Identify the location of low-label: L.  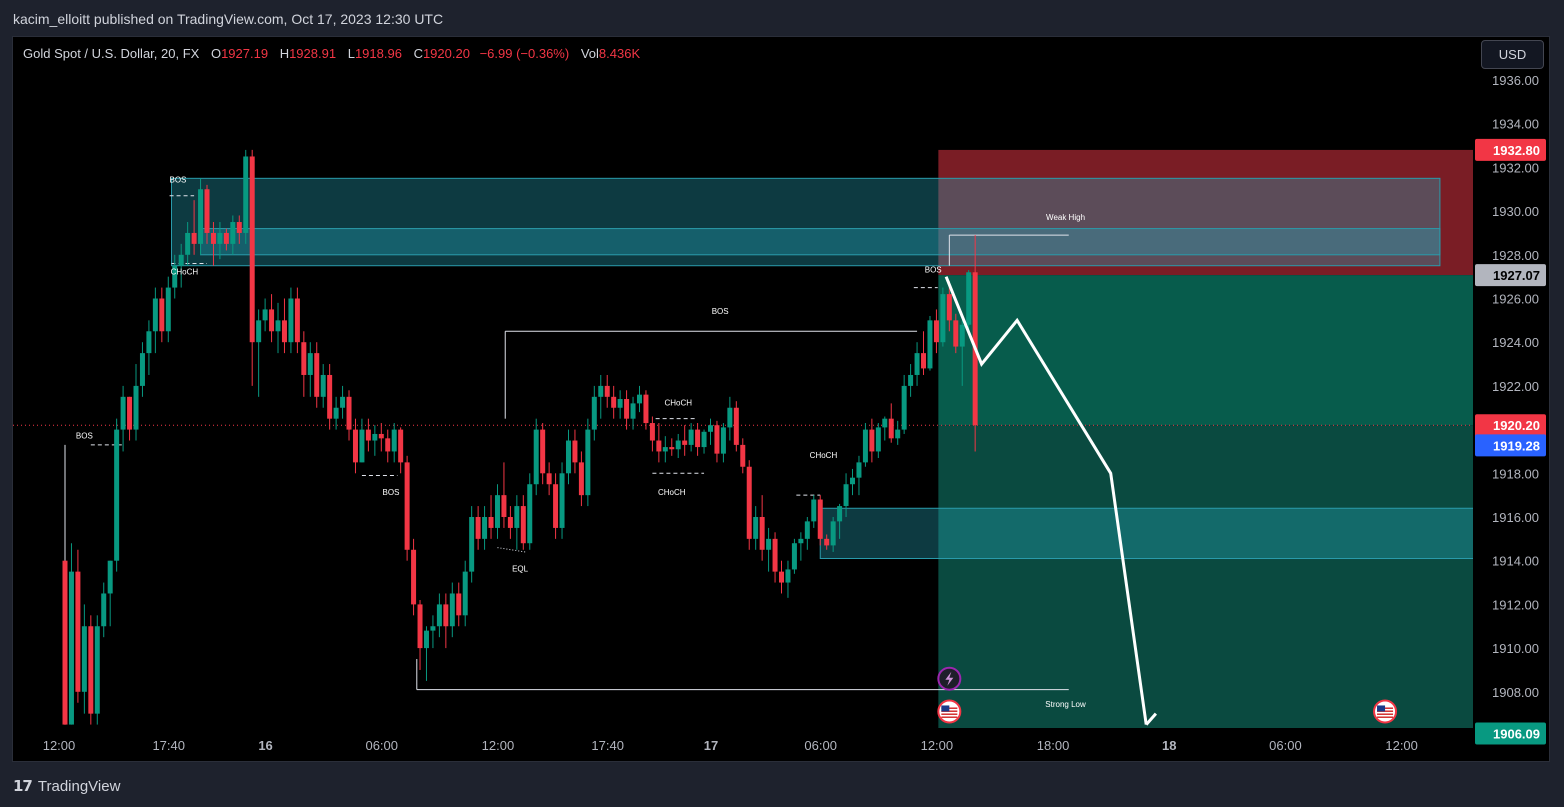
(351, 53).